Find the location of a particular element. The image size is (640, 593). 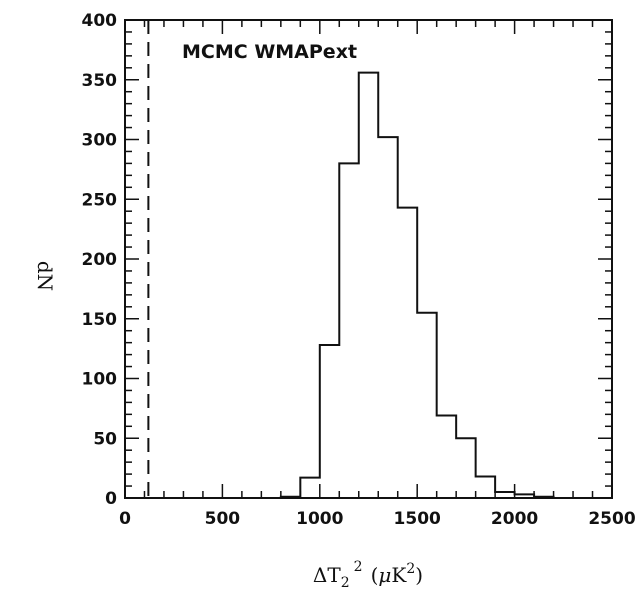

y-tick-label: 0 is located at coordinates (111, 499).